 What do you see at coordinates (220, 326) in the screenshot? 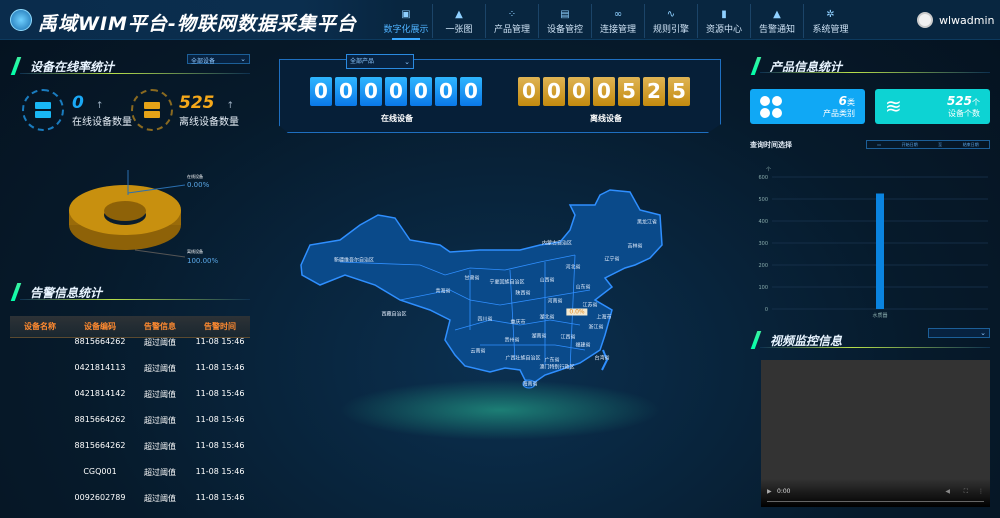
I see `column-header: 告警时间` at bounding box center [220, 326].